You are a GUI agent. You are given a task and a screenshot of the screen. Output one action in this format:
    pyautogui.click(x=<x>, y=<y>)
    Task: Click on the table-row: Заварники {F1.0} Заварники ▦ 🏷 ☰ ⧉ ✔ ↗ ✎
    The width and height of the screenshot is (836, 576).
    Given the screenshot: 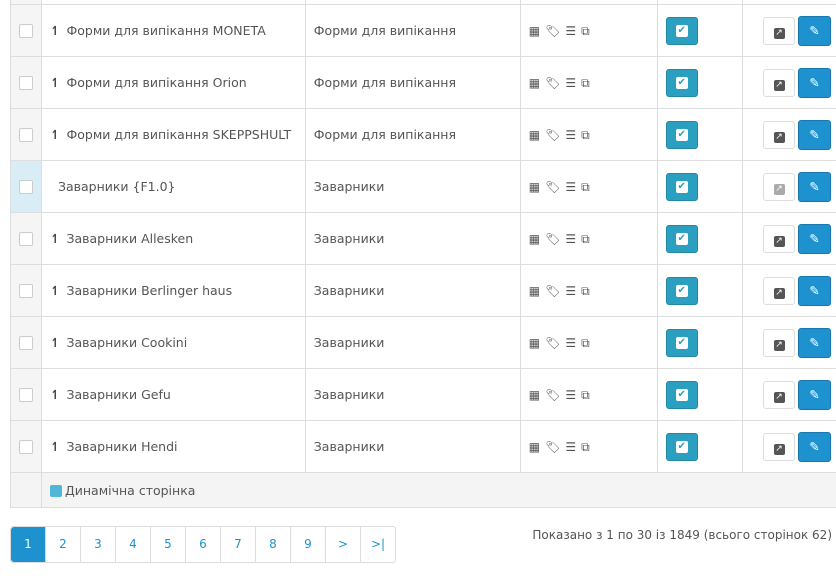 What is the action you would take?
    pyautogui.click(x=423, y=186)
    